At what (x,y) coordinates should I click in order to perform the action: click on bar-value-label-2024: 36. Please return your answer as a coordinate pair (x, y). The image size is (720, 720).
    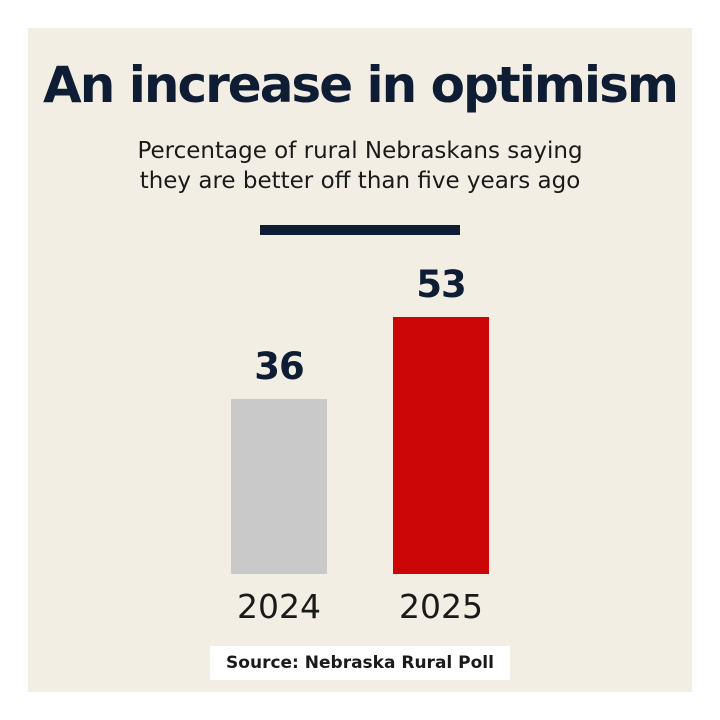
    Looking at the image, I should click on (279, 366).